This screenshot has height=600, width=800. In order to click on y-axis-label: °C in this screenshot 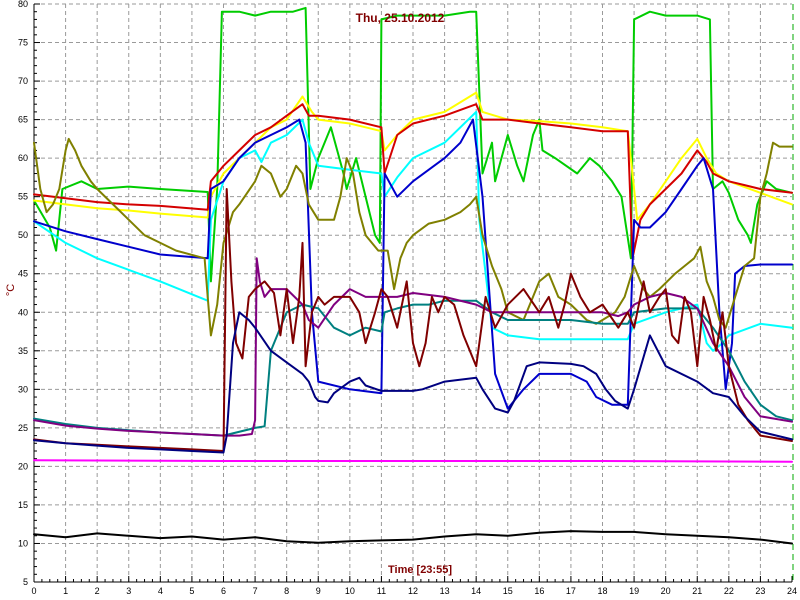, I will do `click(11, 290)`.